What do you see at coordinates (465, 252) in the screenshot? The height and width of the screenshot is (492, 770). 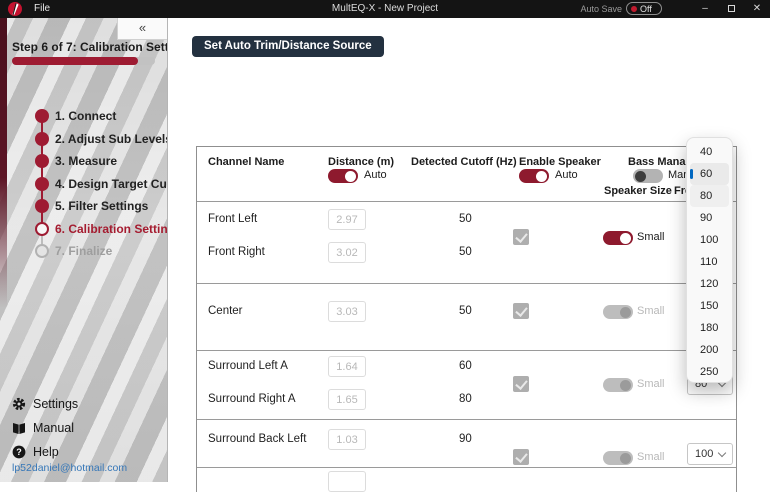 I see `cutoff-front-right: 50` at bounding box center [465, 252].